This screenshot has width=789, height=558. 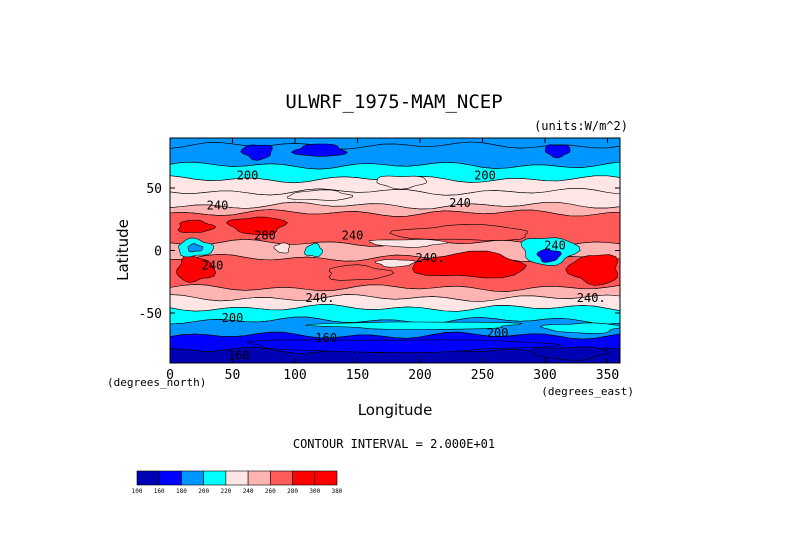 What do you see at coordinates (314, 491) in the screenshot?
I see `colorbar-tick-label: 300` at bounding box center [314, 491].